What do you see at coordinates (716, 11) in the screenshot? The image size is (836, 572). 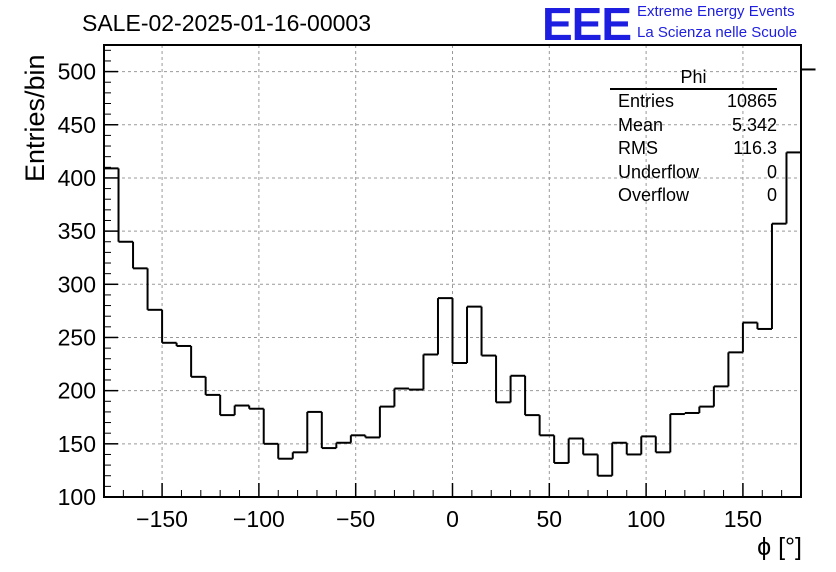 I see `logo-tagline-1: Extreme Energy Events` at bounding box center [716, 11].